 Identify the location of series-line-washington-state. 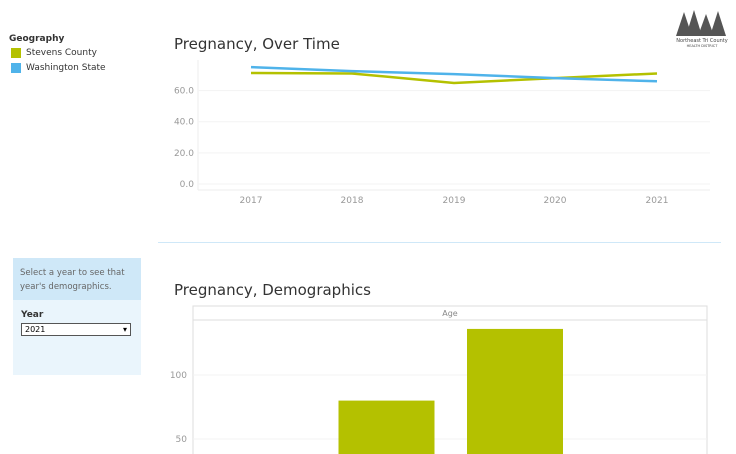
(454, 74).